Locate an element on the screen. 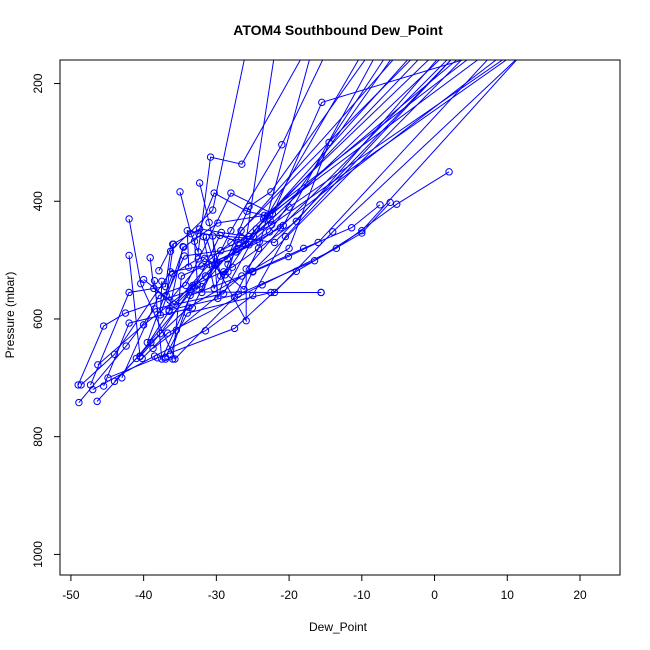 Image resolution: width=650 pixels, height=650 pixels. x-tick-label: -10 is located at coordinates (362, 595).